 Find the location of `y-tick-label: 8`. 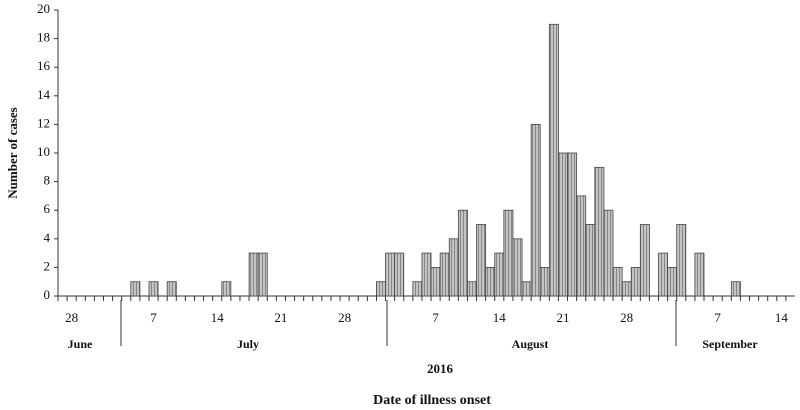

y-tick-label: 8 is located at coordinates (47, 180).